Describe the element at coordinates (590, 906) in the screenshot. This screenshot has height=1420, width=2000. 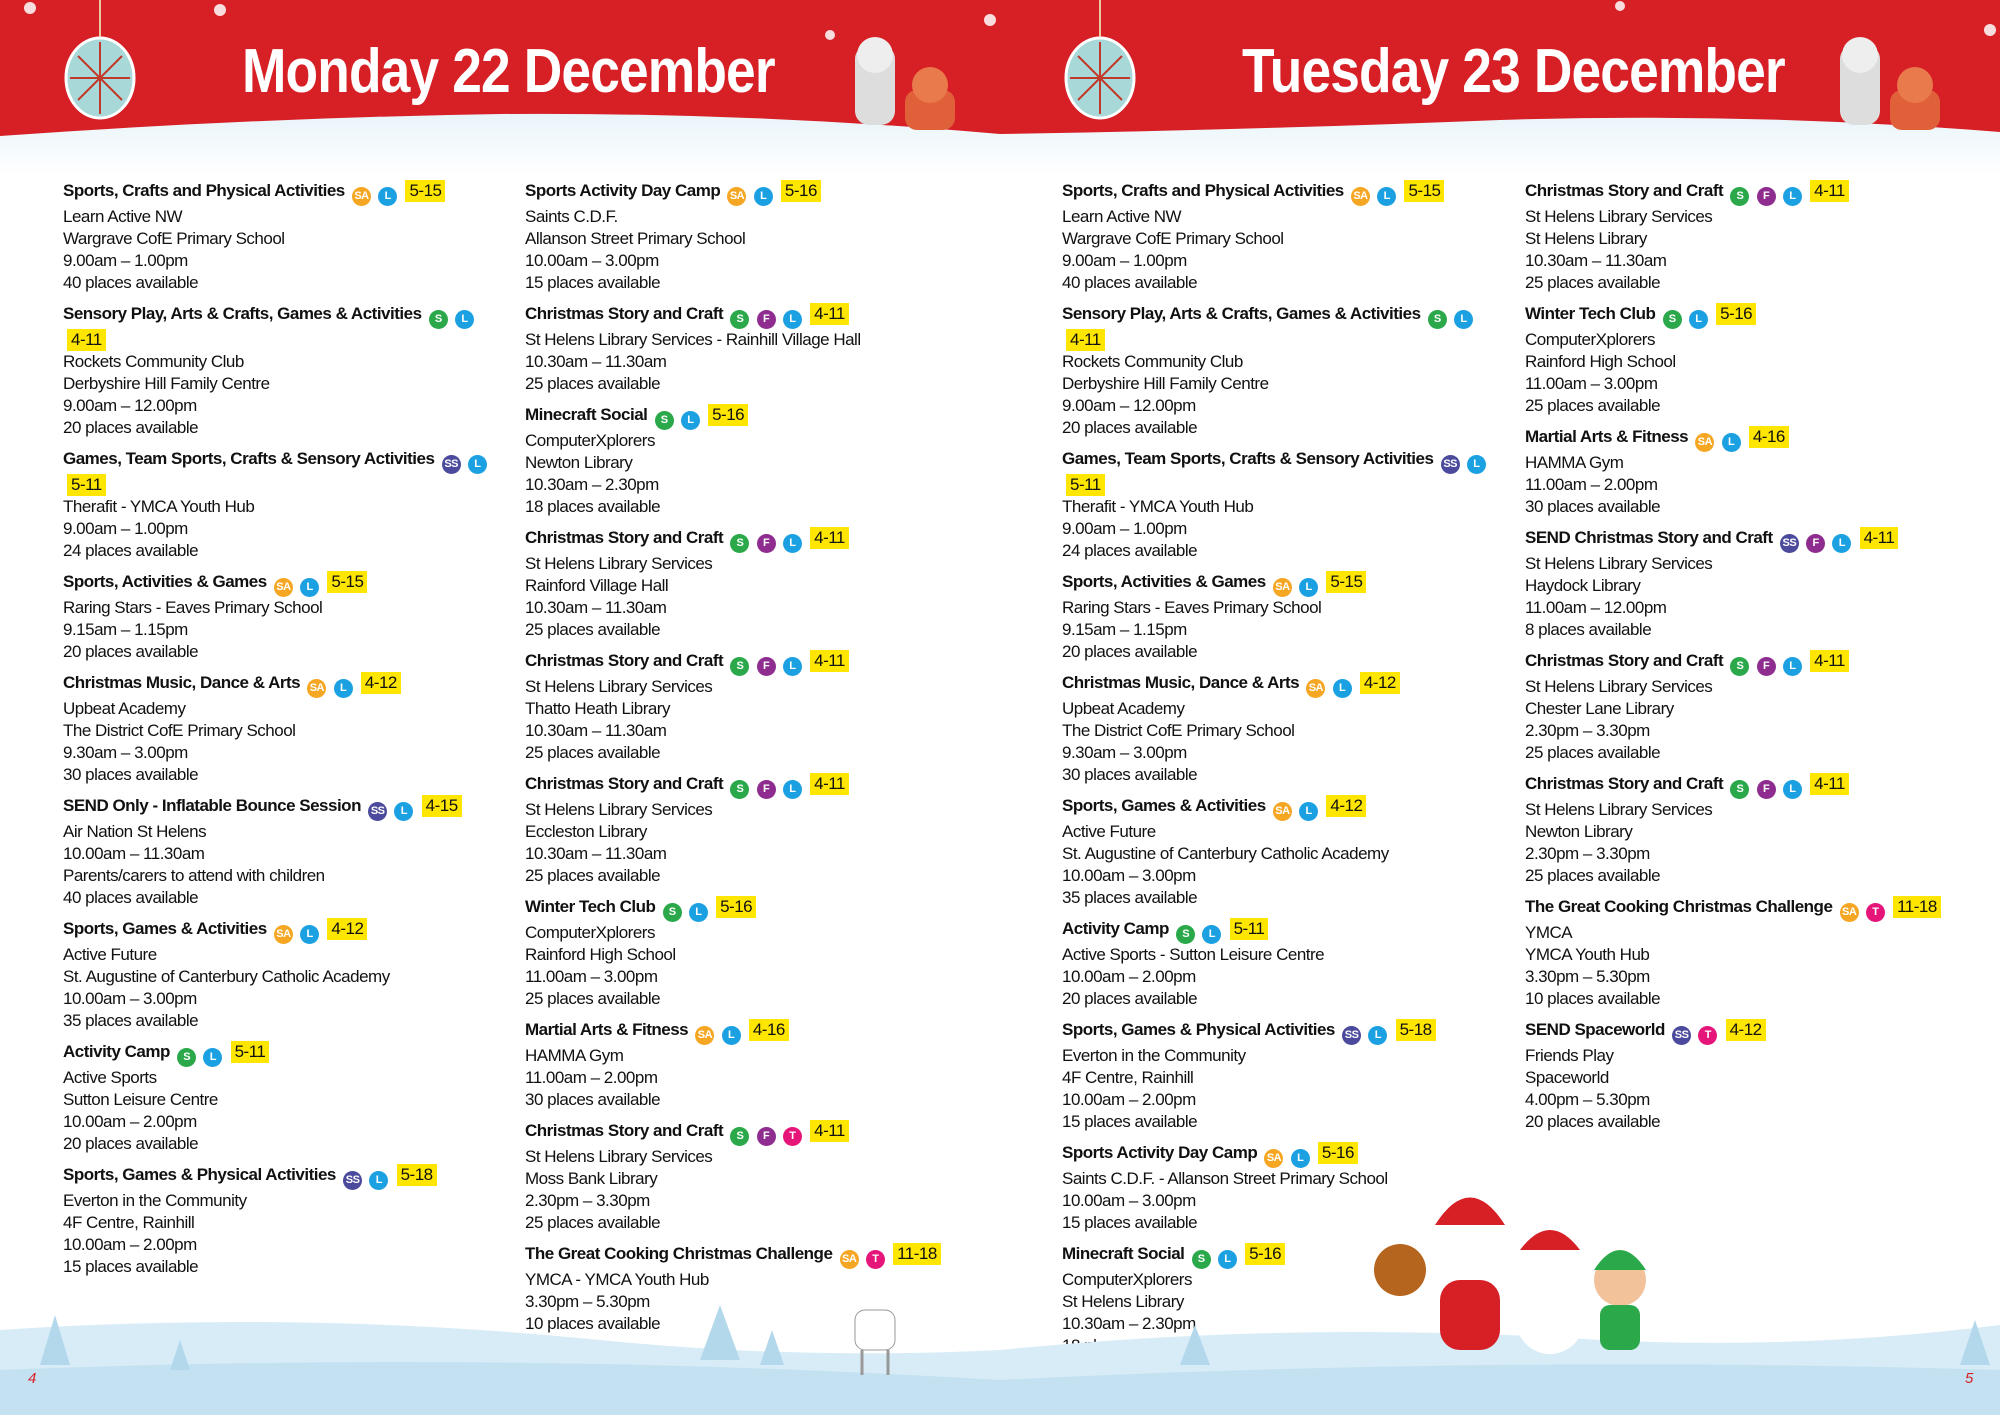
I see `event-title: Winter Tech Club` at that location.